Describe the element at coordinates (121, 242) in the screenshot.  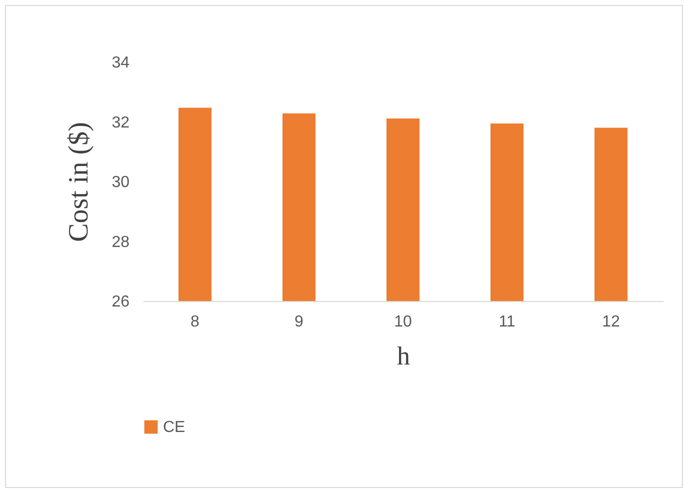
I see `y-tick-label: 28` at that location.